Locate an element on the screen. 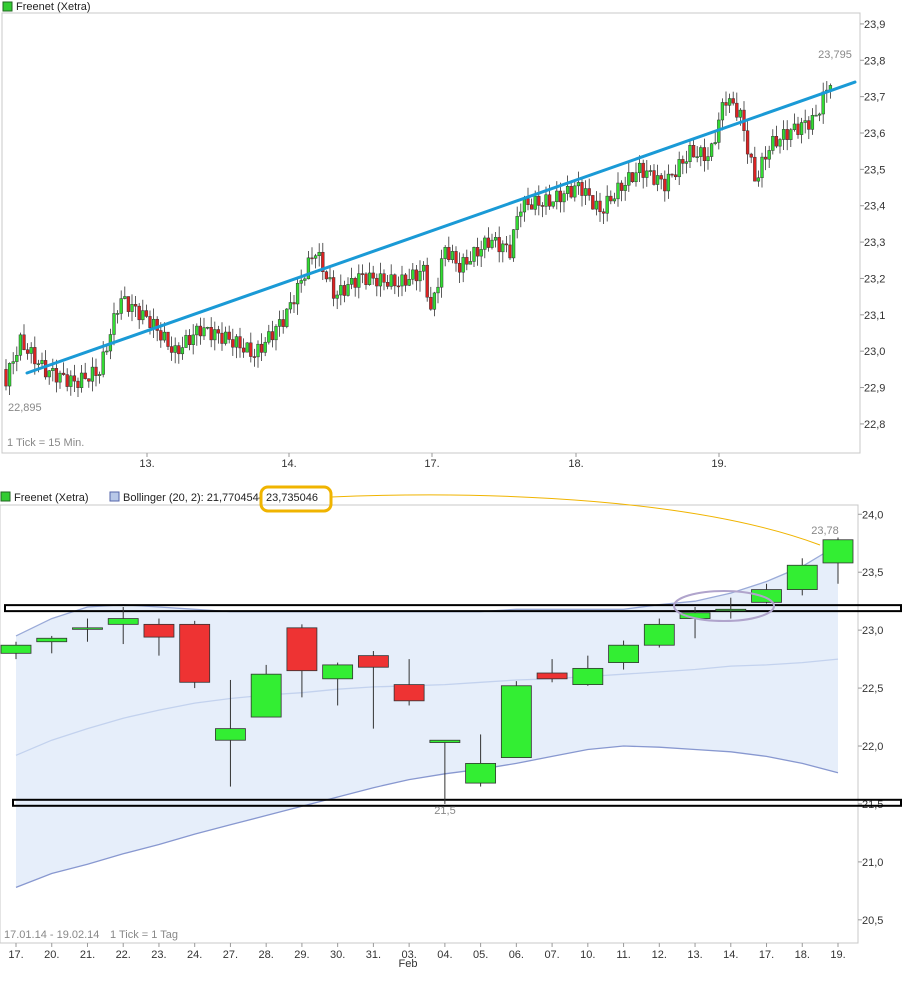 This screenshot has height=983, width=902. x-tick-label: 07. is located at coordinates (551, 955).